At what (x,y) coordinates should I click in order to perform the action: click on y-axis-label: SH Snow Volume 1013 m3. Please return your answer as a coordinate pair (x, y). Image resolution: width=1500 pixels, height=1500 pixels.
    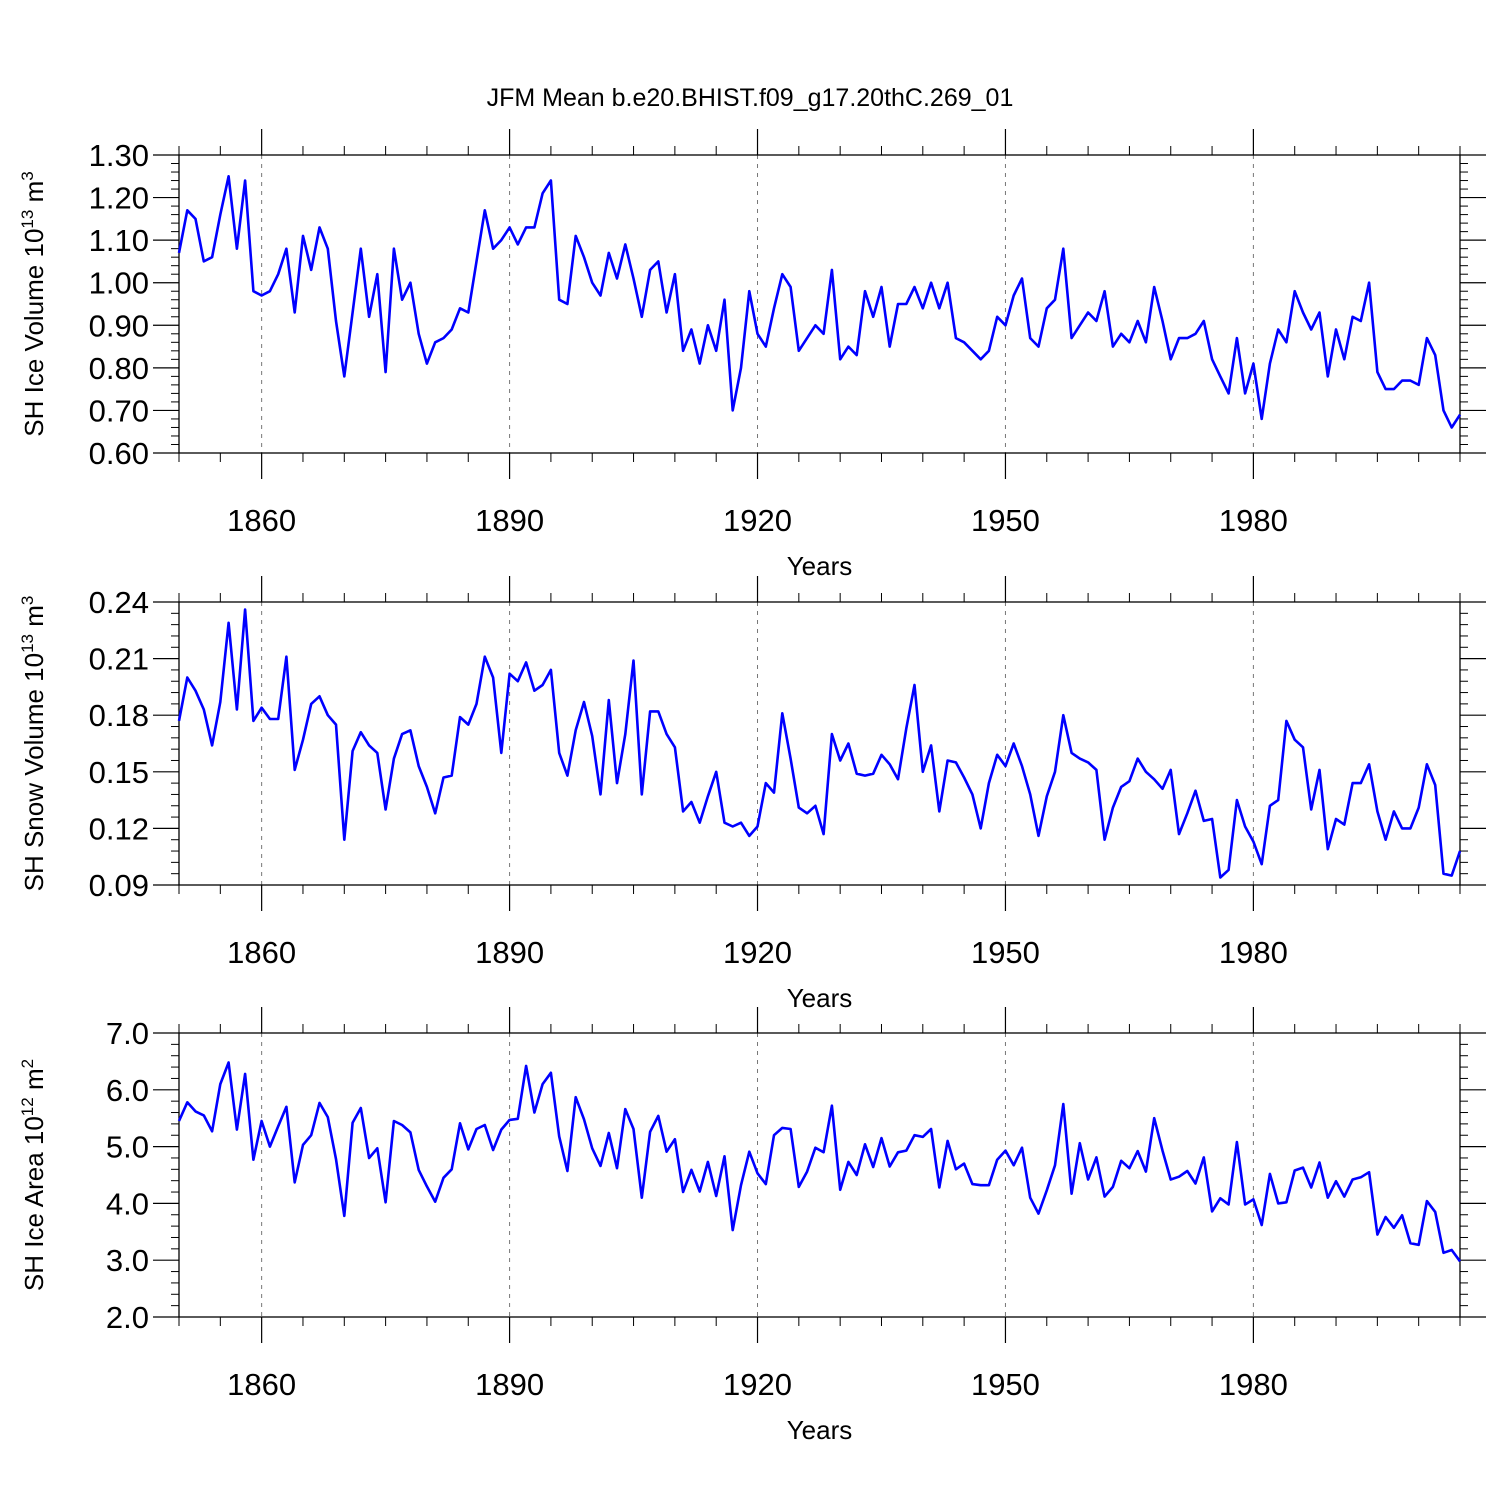
    Looking at the image, I should click on (33, 744).